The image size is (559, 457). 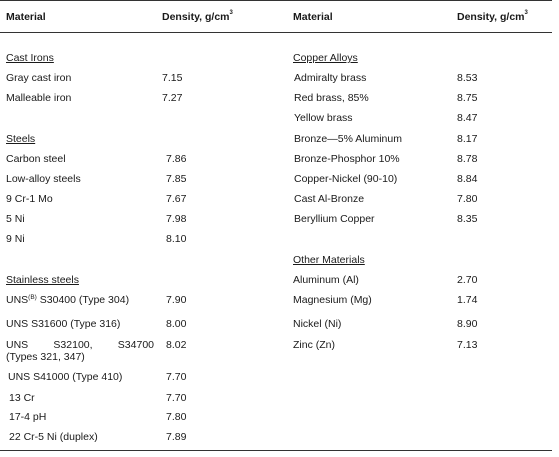 I want to click on density-value: 7.67, so click(x=176, y=199).